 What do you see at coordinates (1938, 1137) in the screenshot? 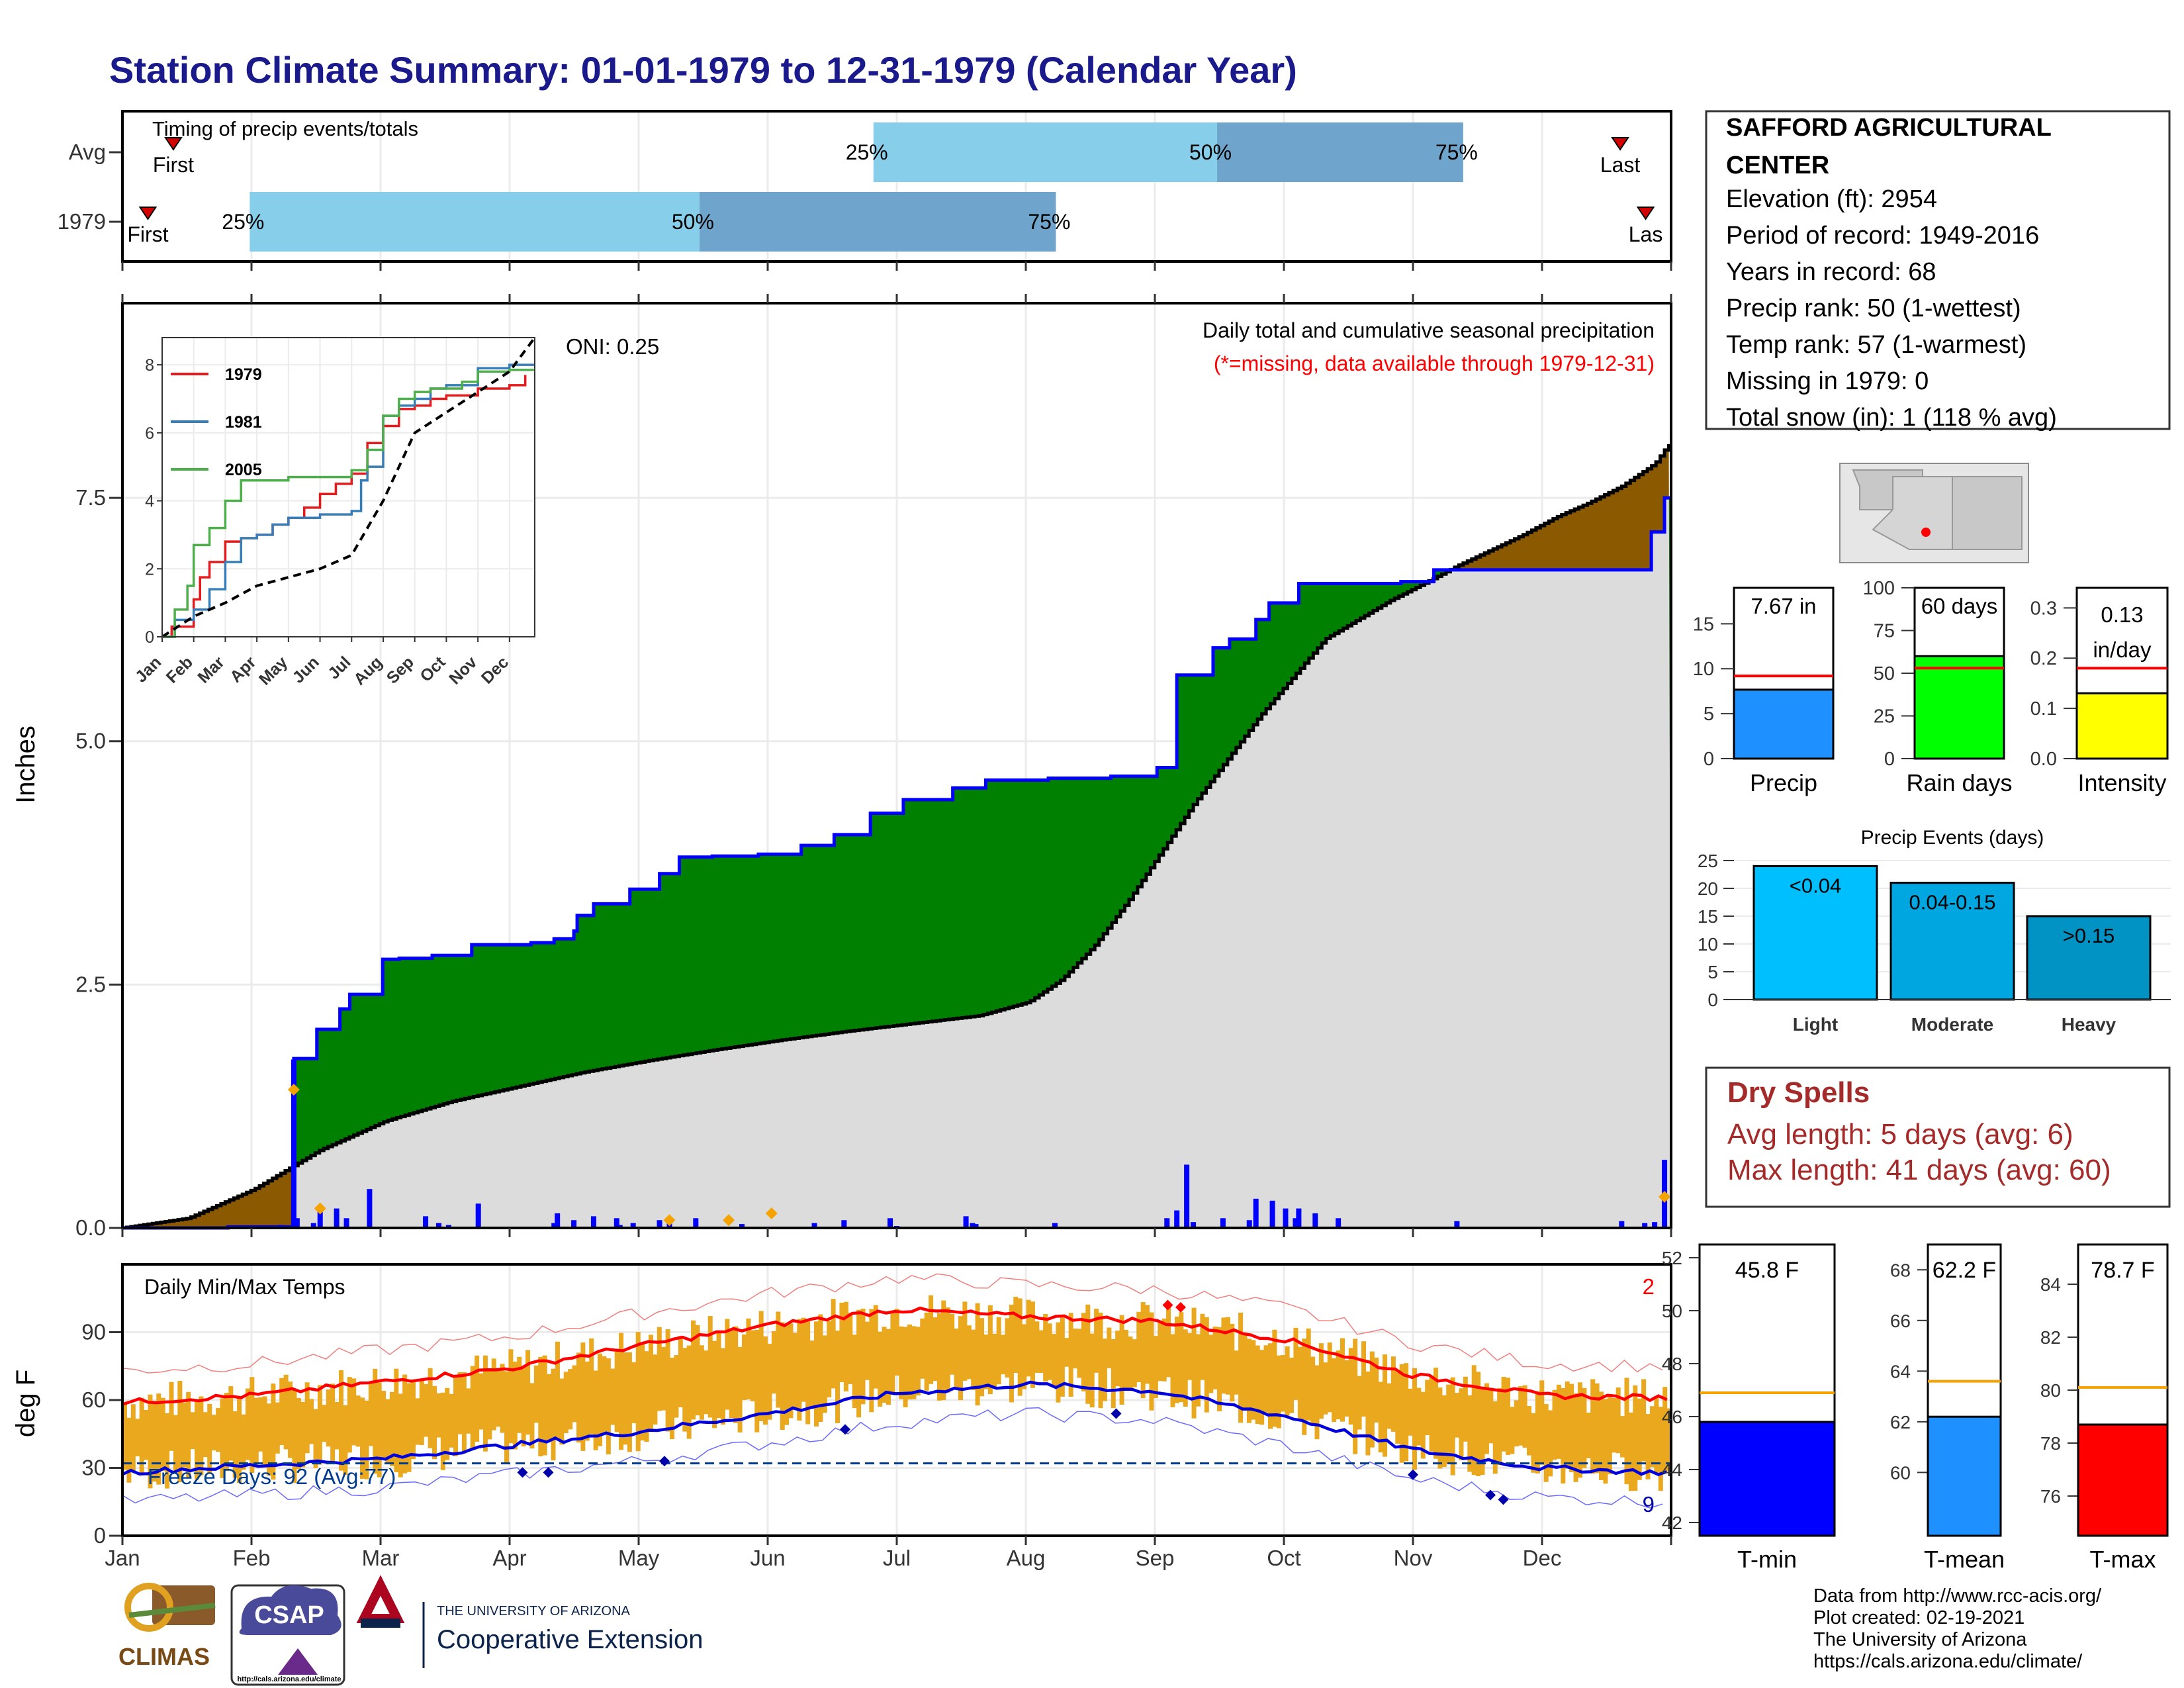
I see `dry-spells-box` at bounding box center [1938, 1137].